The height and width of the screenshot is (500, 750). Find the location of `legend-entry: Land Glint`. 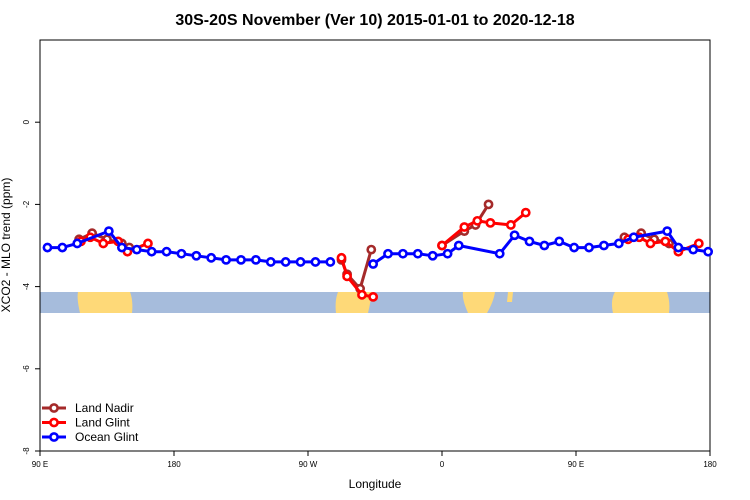

legend-entry: Land Glint is located at coordinates (86, 423).